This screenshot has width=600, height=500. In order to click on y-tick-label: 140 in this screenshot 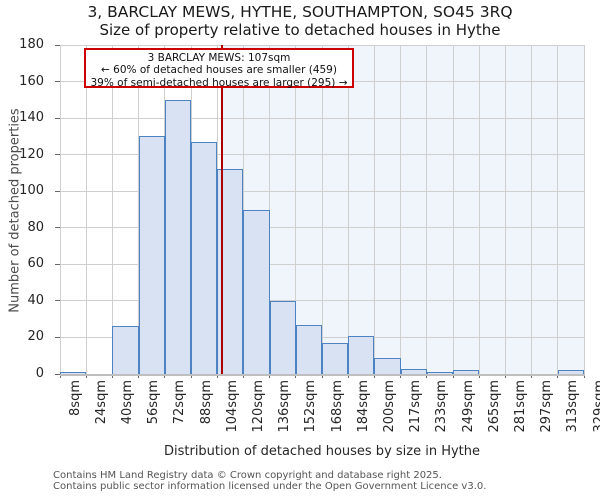, I will do `click(31, 118)`.